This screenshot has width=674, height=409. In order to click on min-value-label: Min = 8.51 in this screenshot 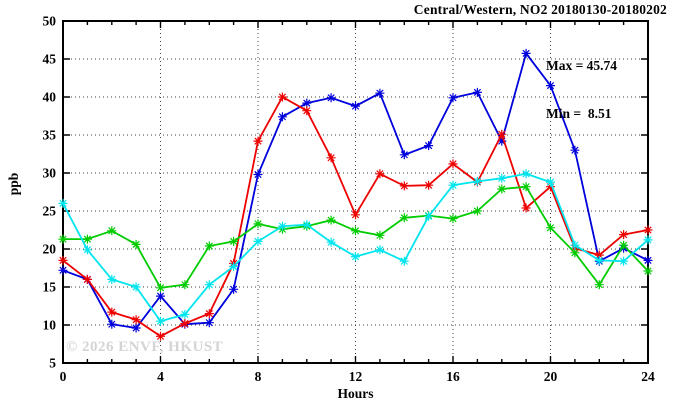, I will do `click(579, 113)`.